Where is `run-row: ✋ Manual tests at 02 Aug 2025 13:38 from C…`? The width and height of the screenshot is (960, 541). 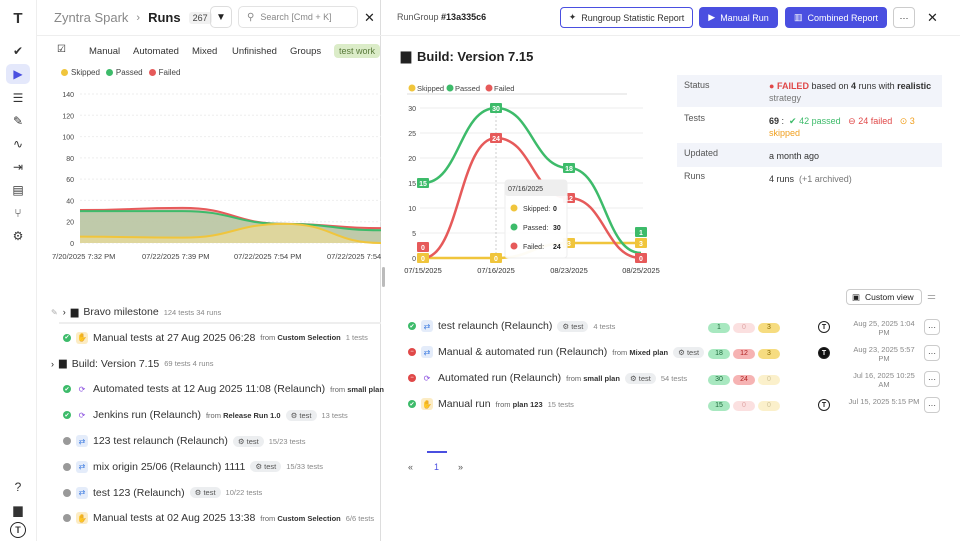 run-row: ✋ Manual tests at 02 Aug 2025 13:38 from C… is located at coordinates (219, 518).